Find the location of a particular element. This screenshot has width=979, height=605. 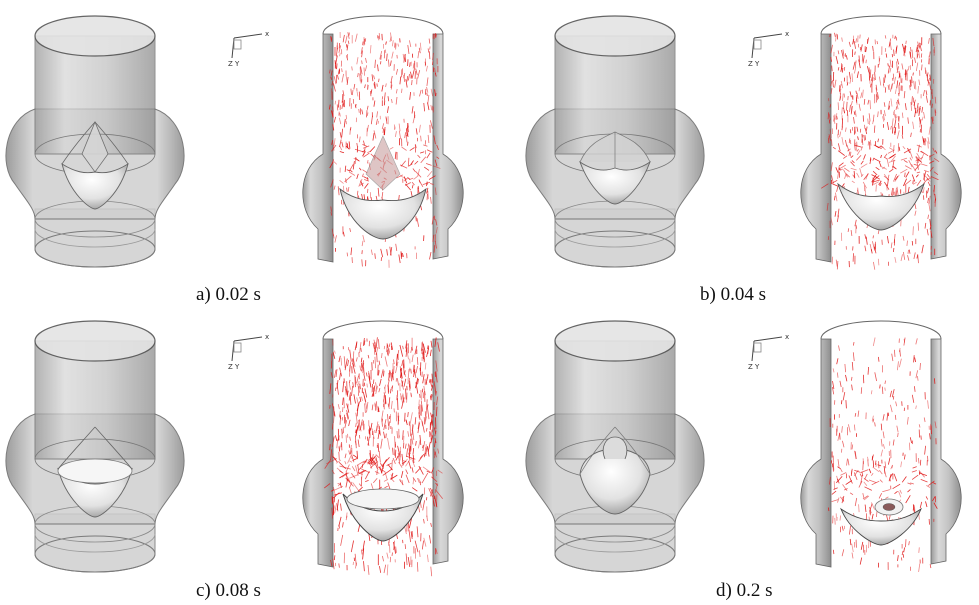

caption-a: a) 0.02 s is located at coordinates (228, 294).